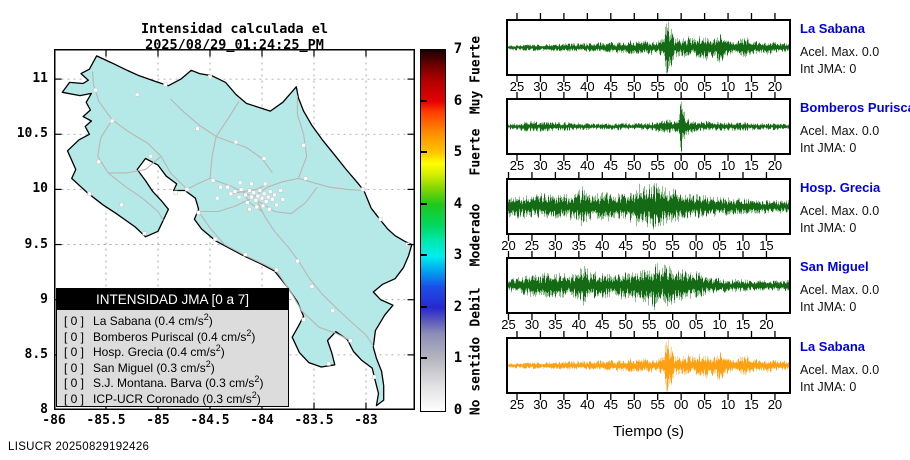 This screenshot has height=460, width=910. What do you see at coordinates (172, 398) in the screenshot?
I see `legend-station-name: ICP-UCR Coronado (0.3 cm/s` at bounding box center [172, 398].